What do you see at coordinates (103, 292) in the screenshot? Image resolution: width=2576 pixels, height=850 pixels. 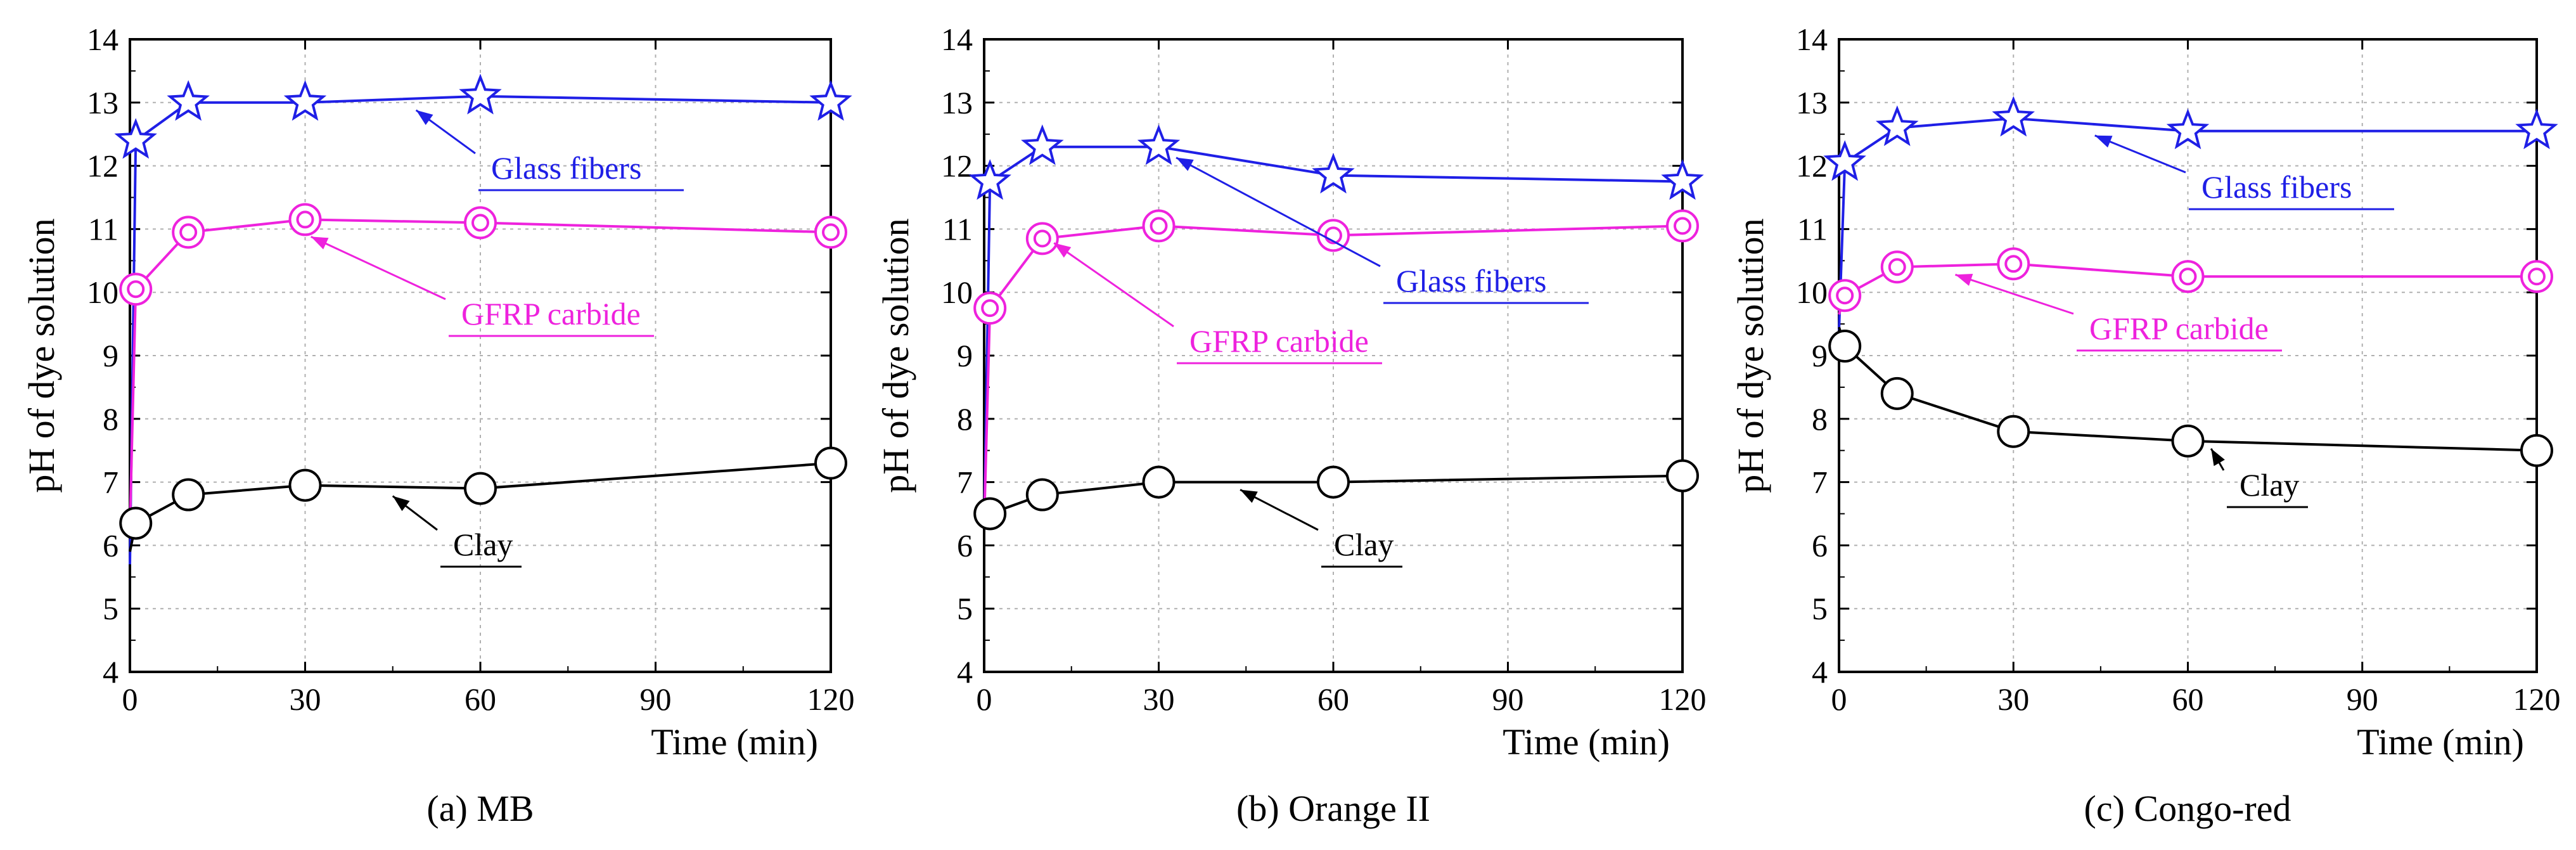 I see `y-tick-label: 10` at bounding box center [103, 292].